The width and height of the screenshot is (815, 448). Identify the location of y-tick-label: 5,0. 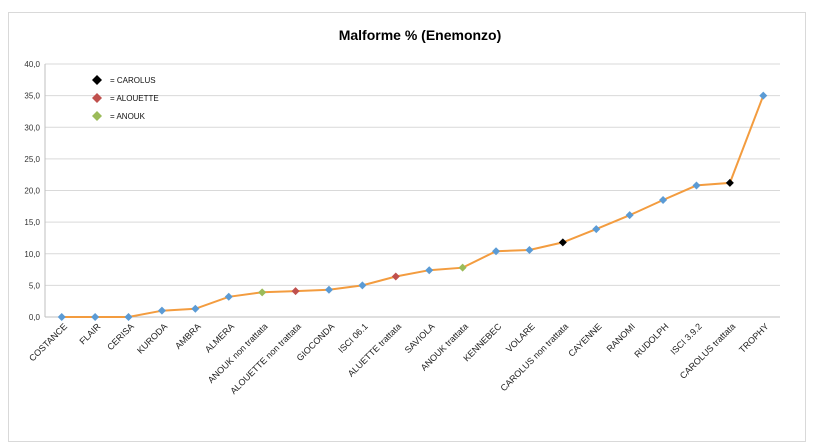
(35, 285).